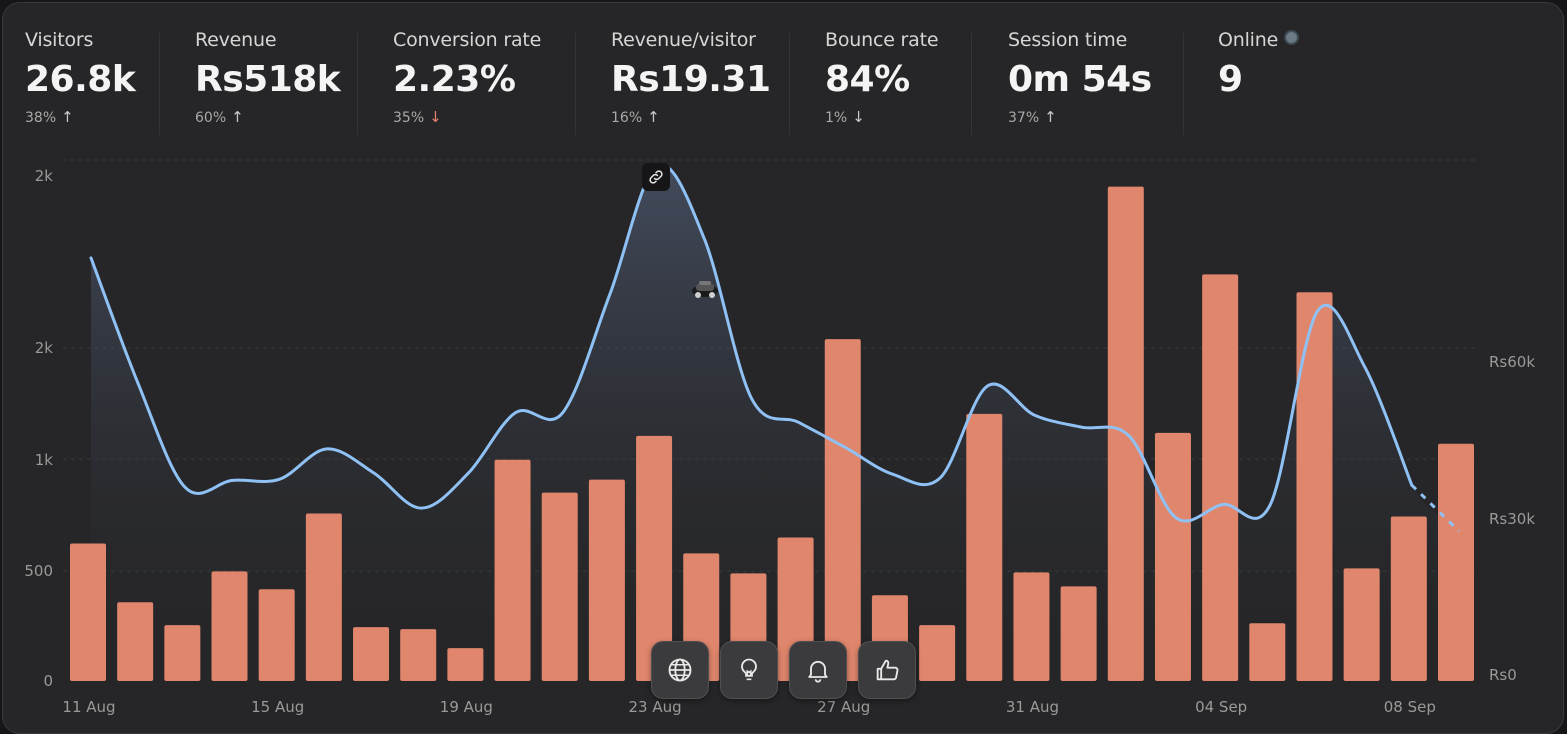  I want to click on stat-delta: 35% ↓, so click(467, 117).